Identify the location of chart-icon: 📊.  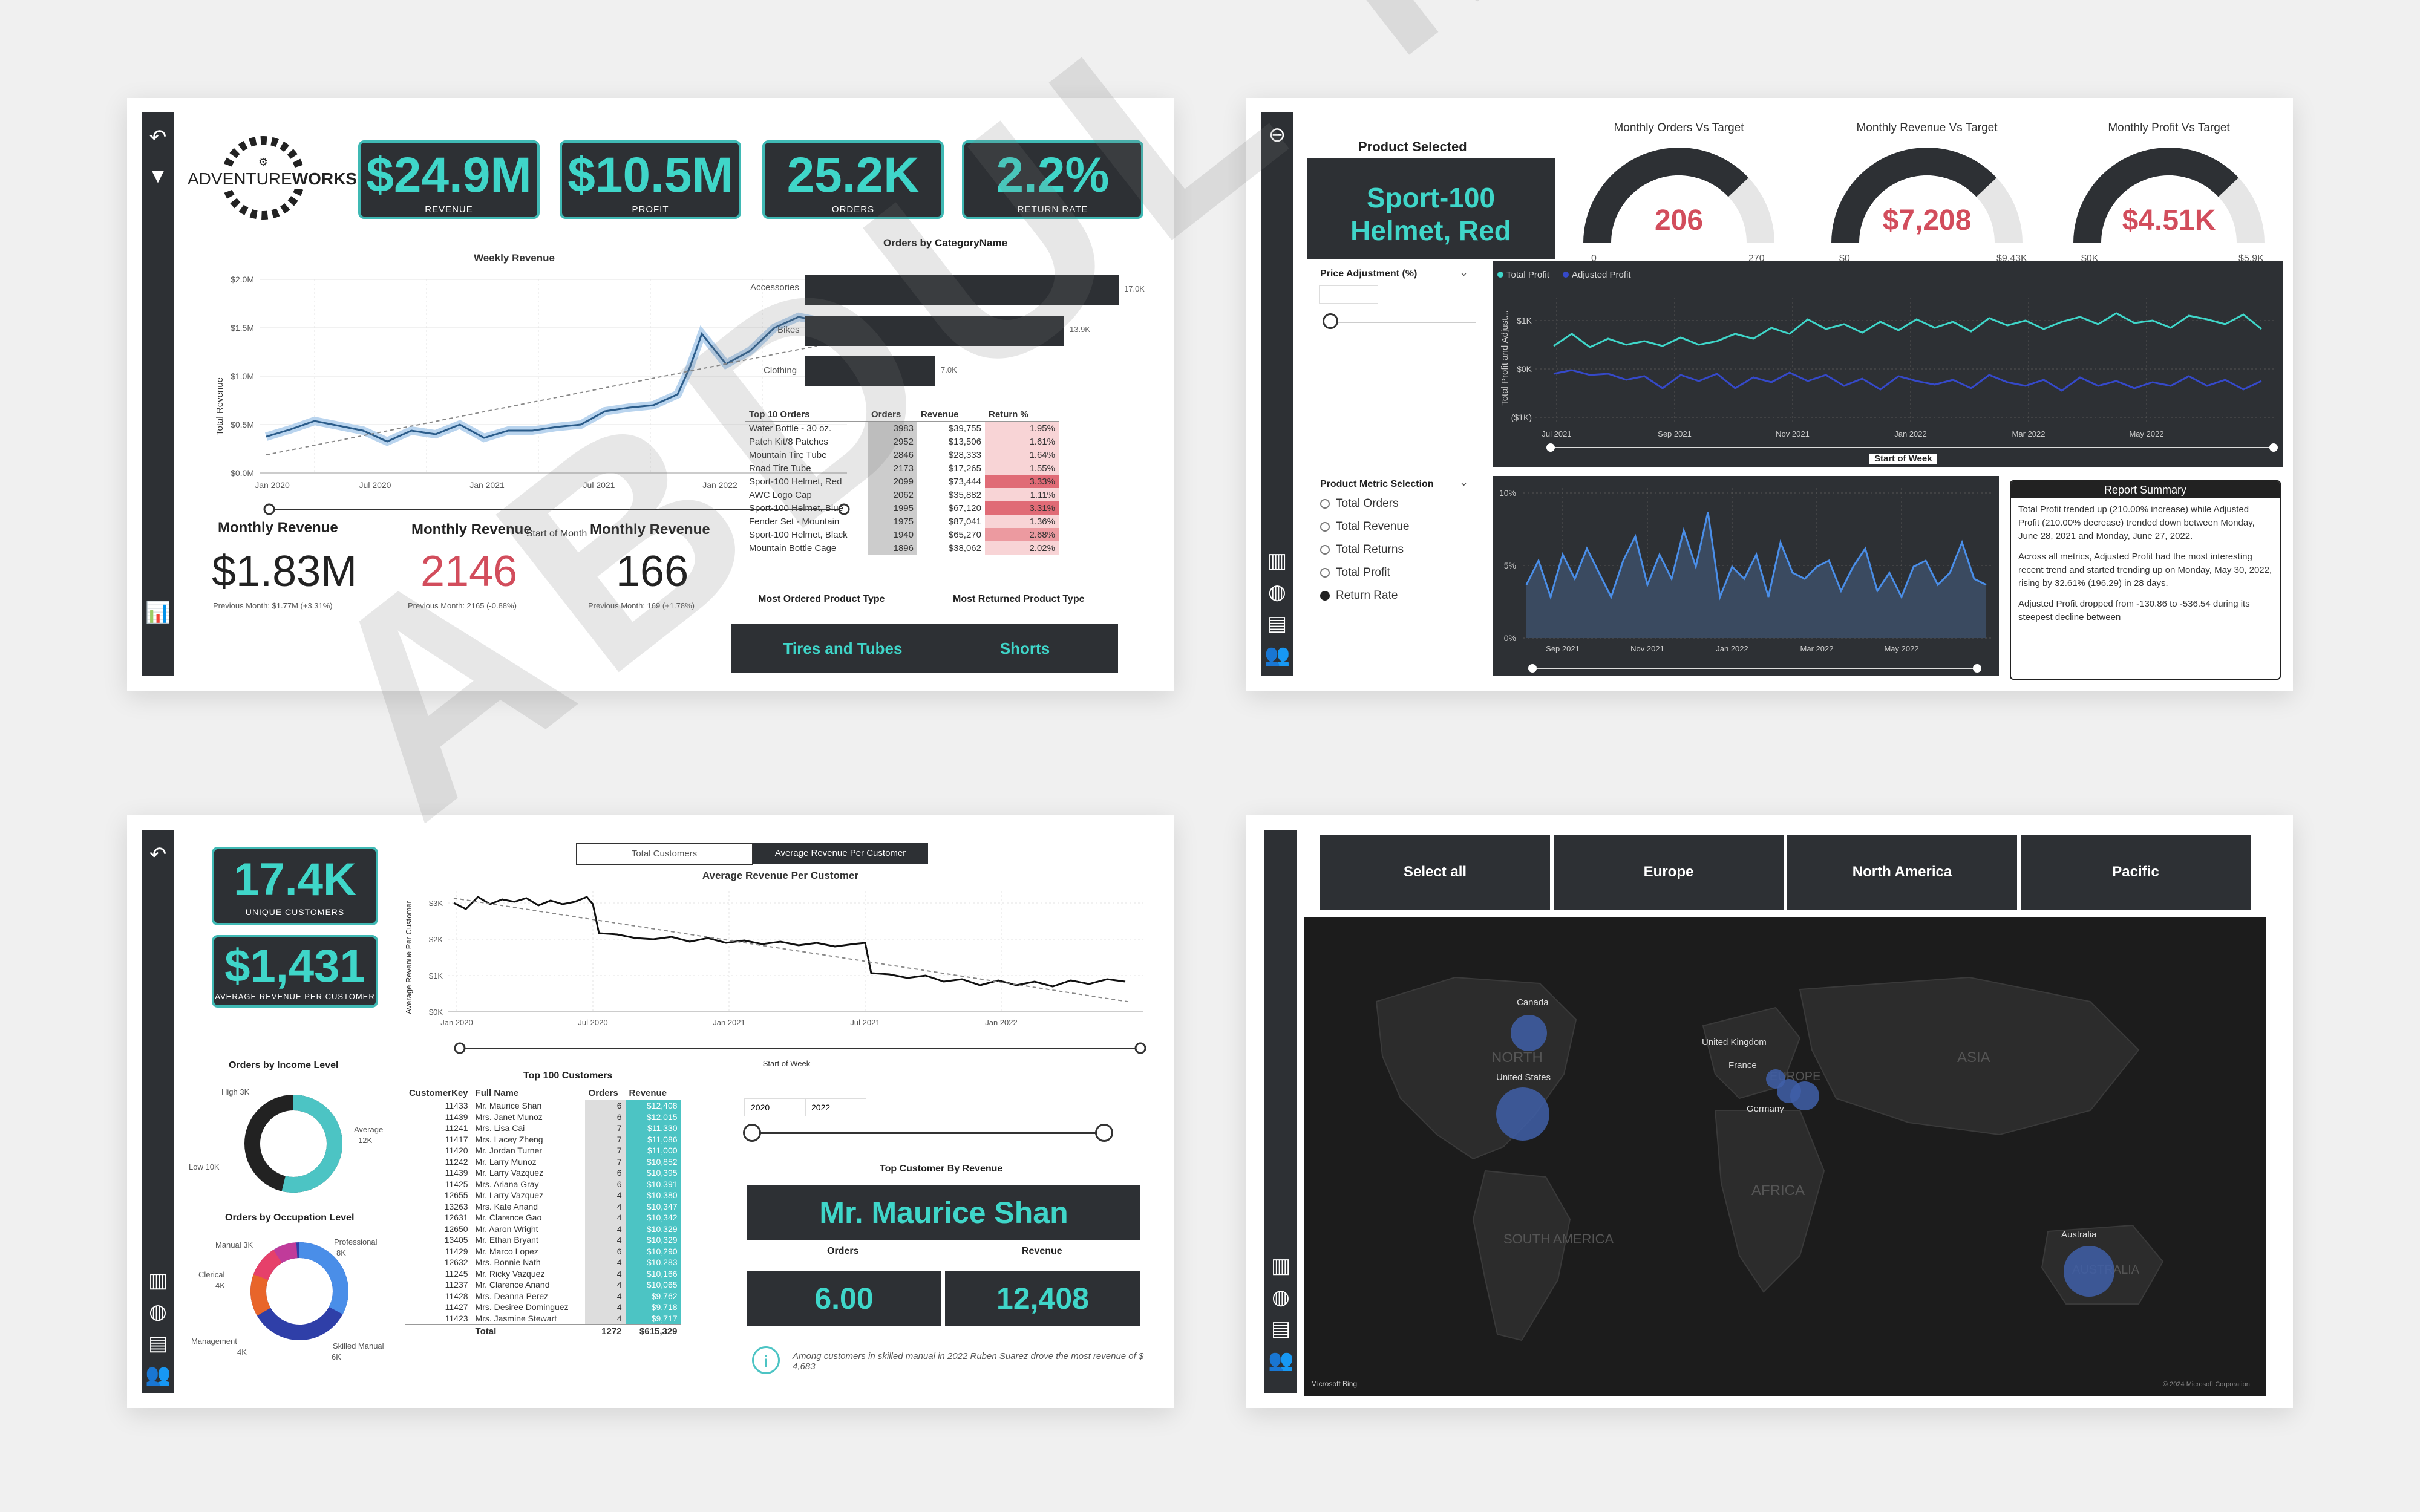
(158, 612).